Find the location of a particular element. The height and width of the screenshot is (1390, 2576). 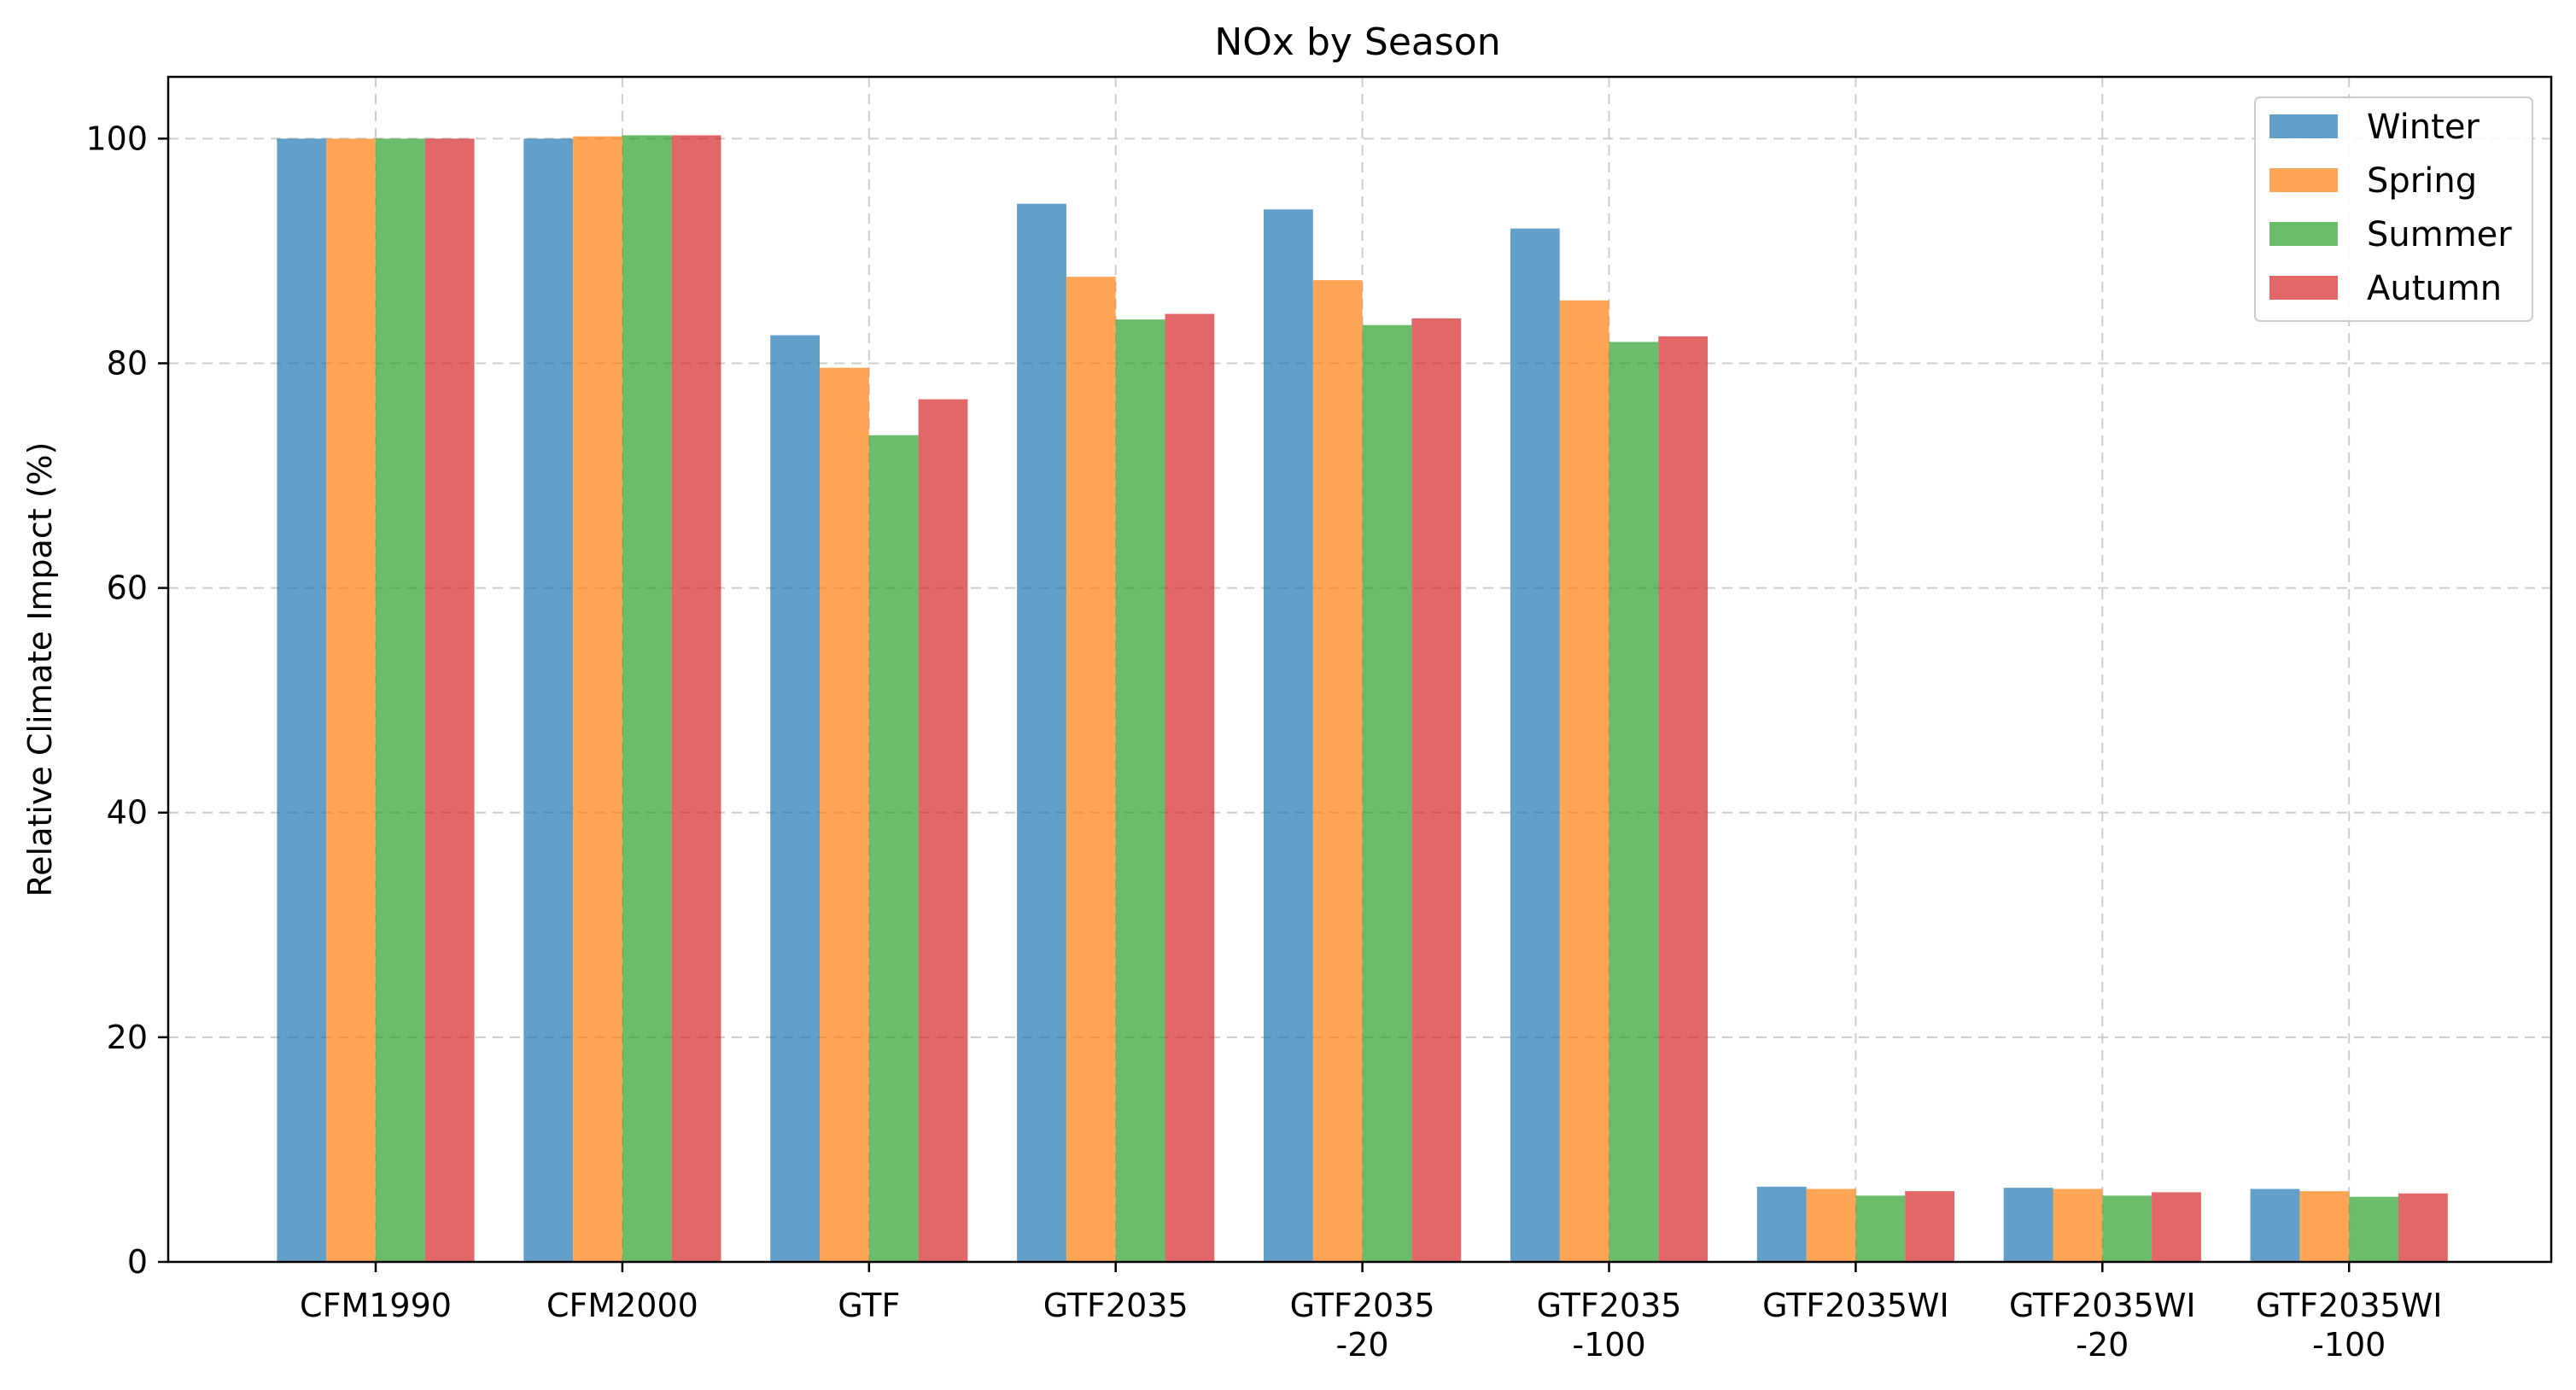

x-tick-label: GTF2035 is located at coordinates (1116, 1305).